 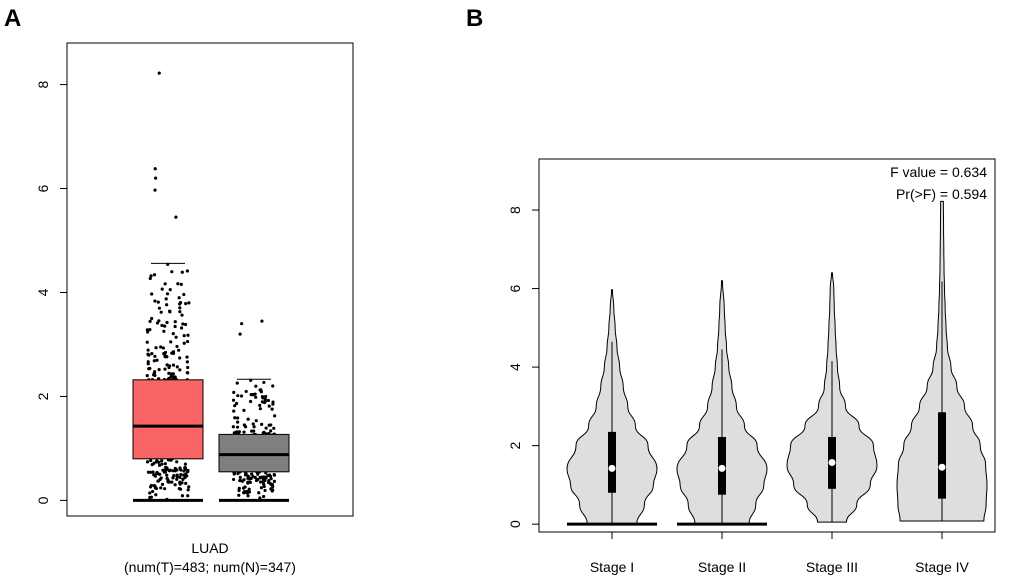 What do you see at coordinates (515, 524) in the screenshot?
I see `y-tick-label-b: 0` at bounding box center [515, 524].